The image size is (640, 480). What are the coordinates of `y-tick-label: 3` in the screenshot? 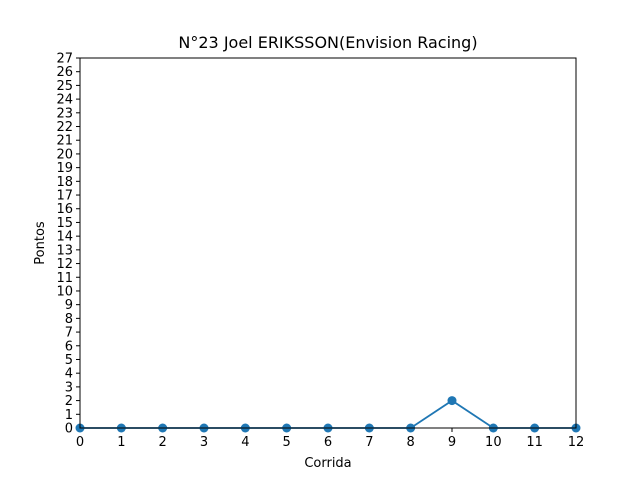 It's located at (69, 387).